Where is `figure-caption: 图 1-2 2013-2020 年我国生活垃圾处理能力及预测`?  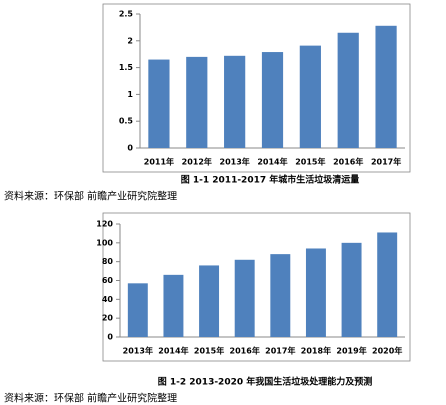 figure-caption: 图 1-2 2013-2020 年我国生活垃圾处理能力及预测 is located at coordinates (265, 382).